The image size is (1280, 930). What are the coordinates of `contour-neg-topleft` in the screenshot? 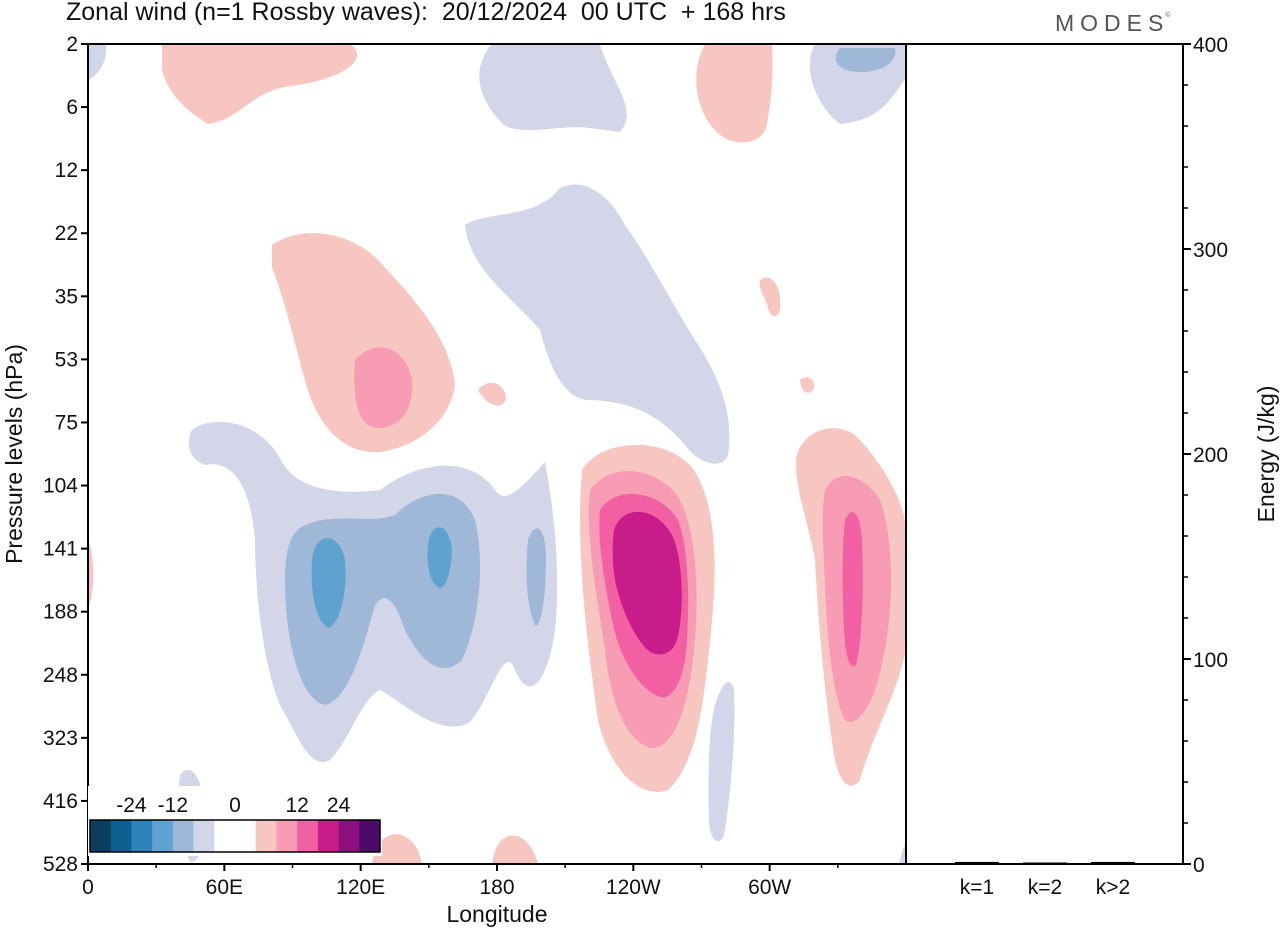 It's located at (97, 62).